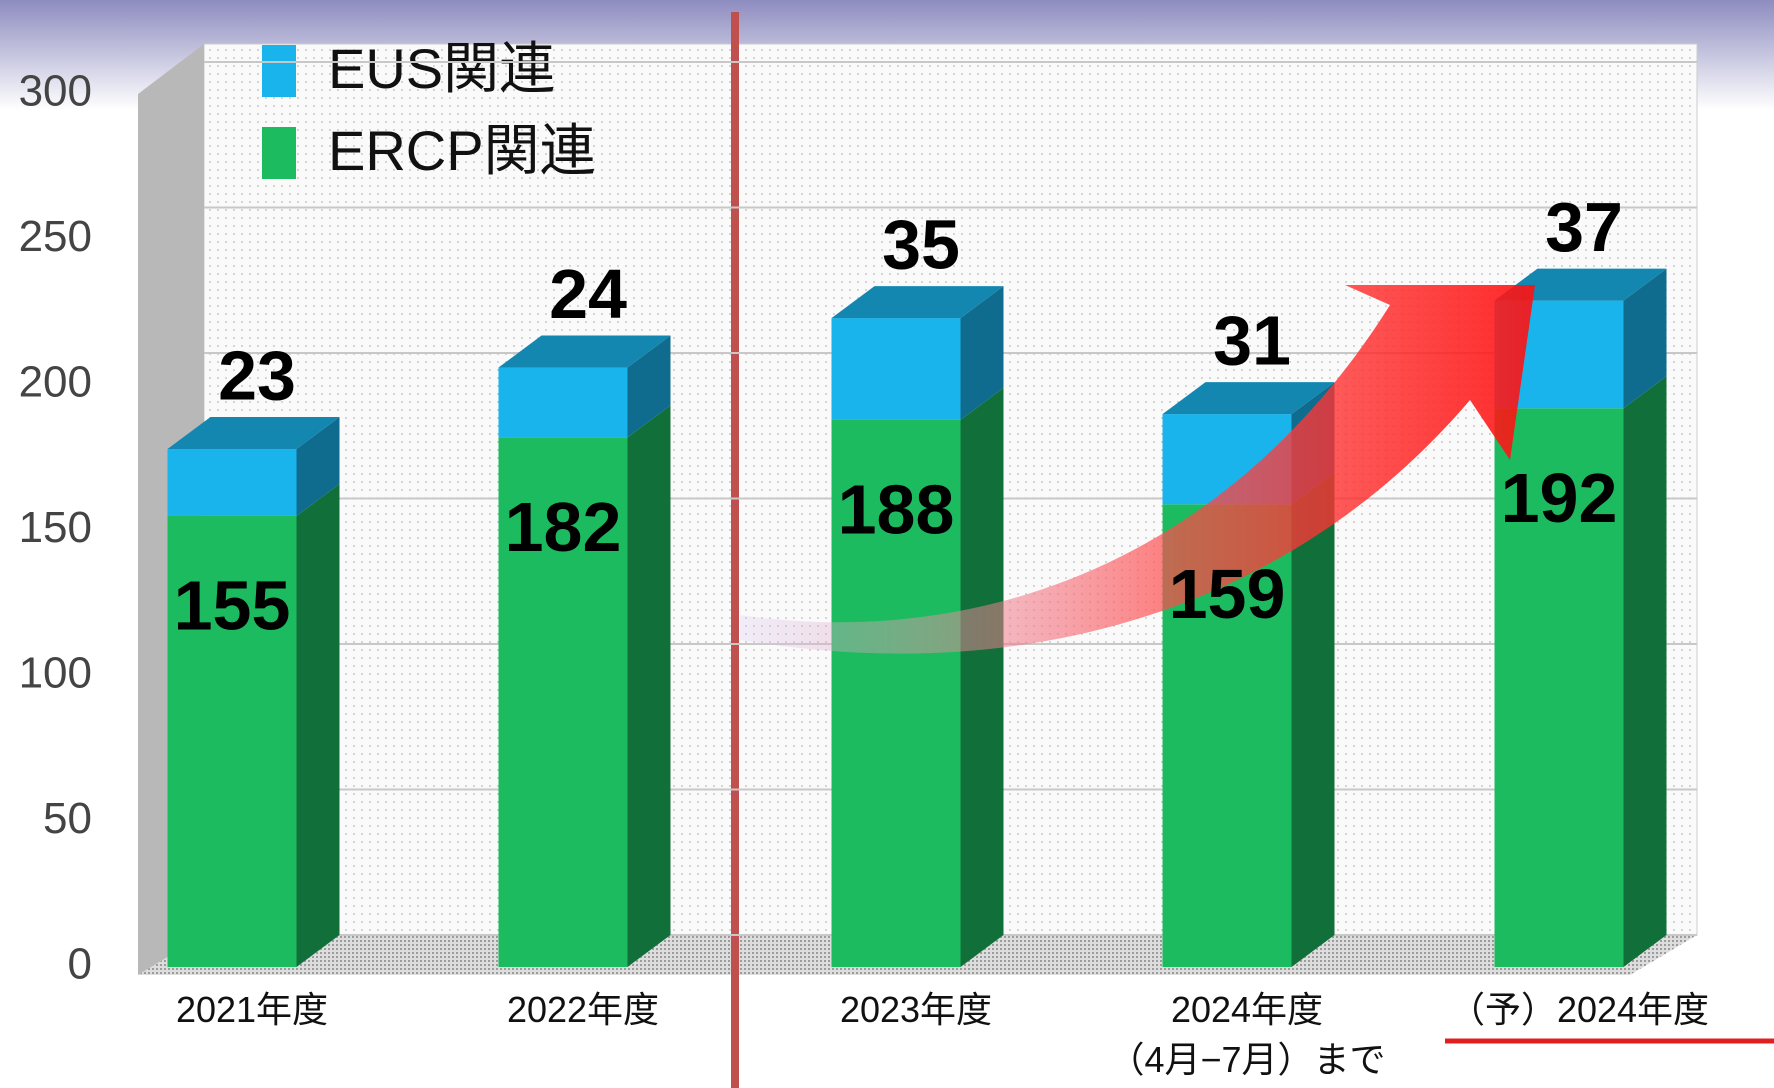 The image size is (1774, 1088). What do you see at coordinates (1227, 594) in the screenshot?
I see `value-label: 159` at bounding box center [1227, 594].